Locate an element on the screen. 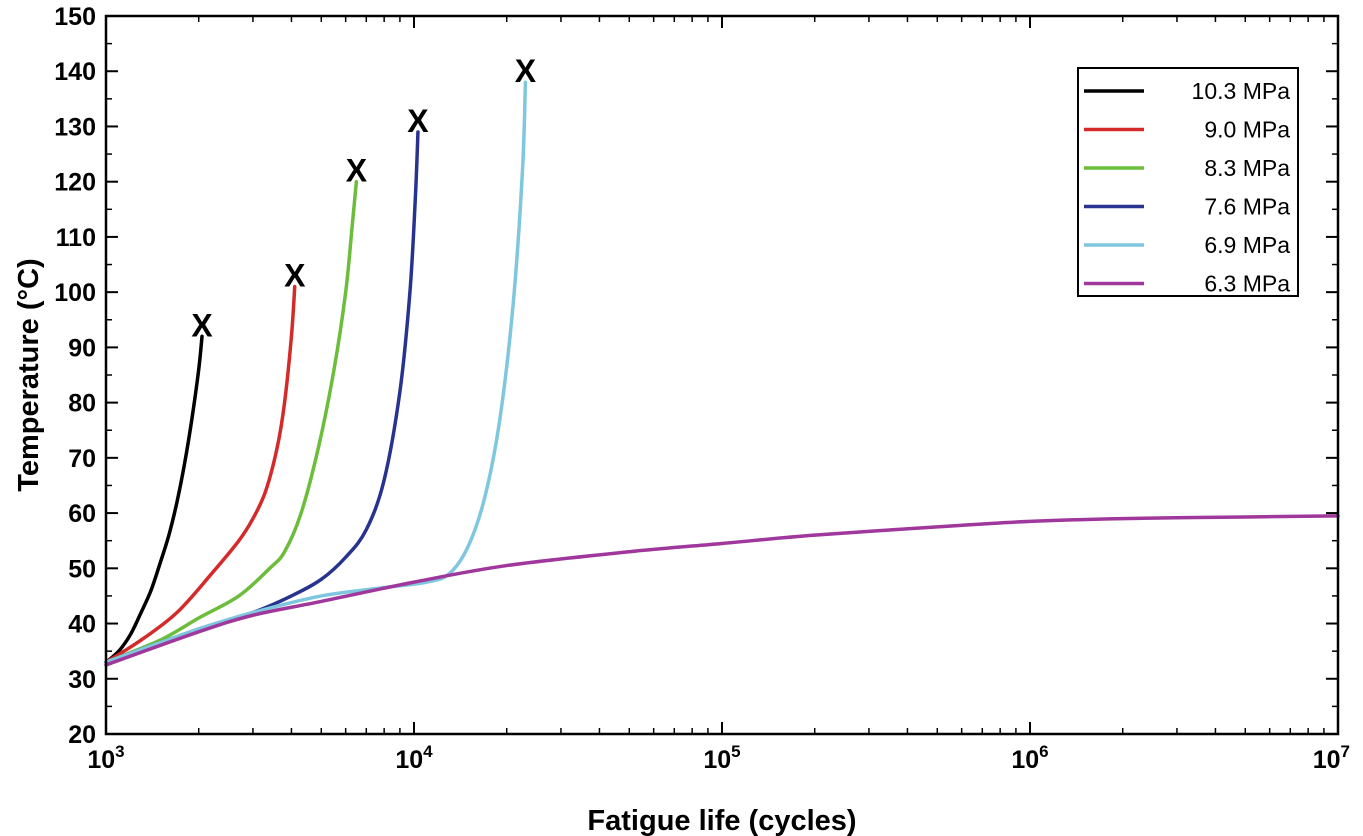 Image resolution: width=1363 pixels, height=836 pixels. legend-box is located at coordinates (1188, 182).